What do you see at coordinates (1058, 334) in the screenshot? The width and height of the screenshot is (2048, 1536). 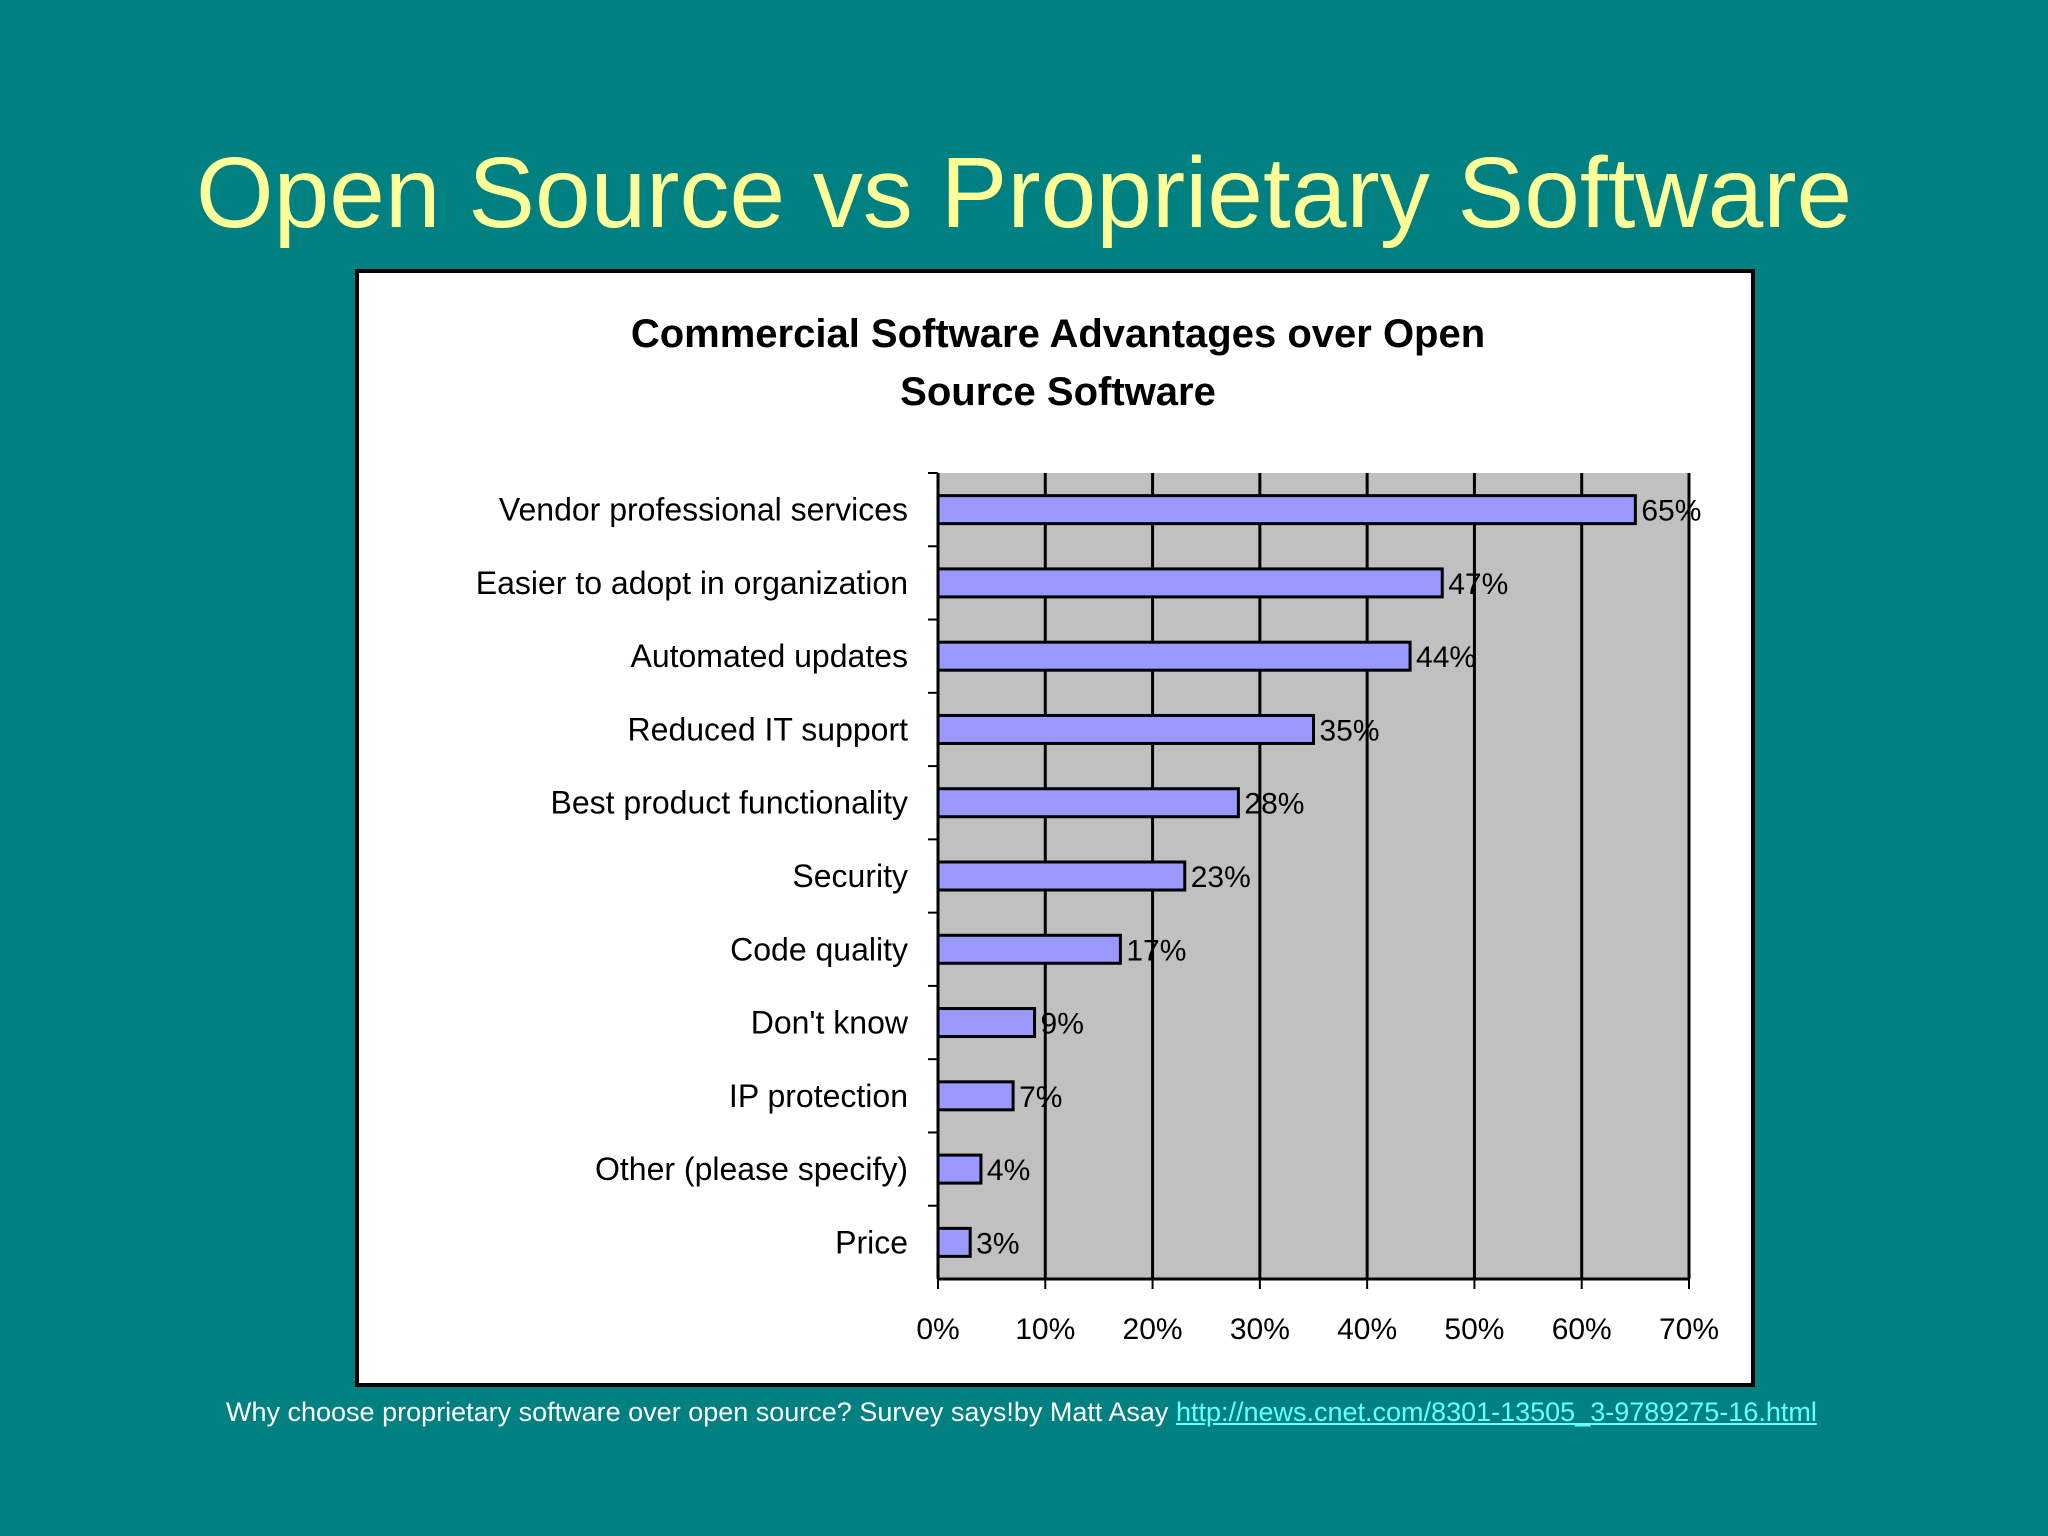 I see `chart-title-line-1: Commercial Software Advantages over Open` at bounding box center [1058, 334].